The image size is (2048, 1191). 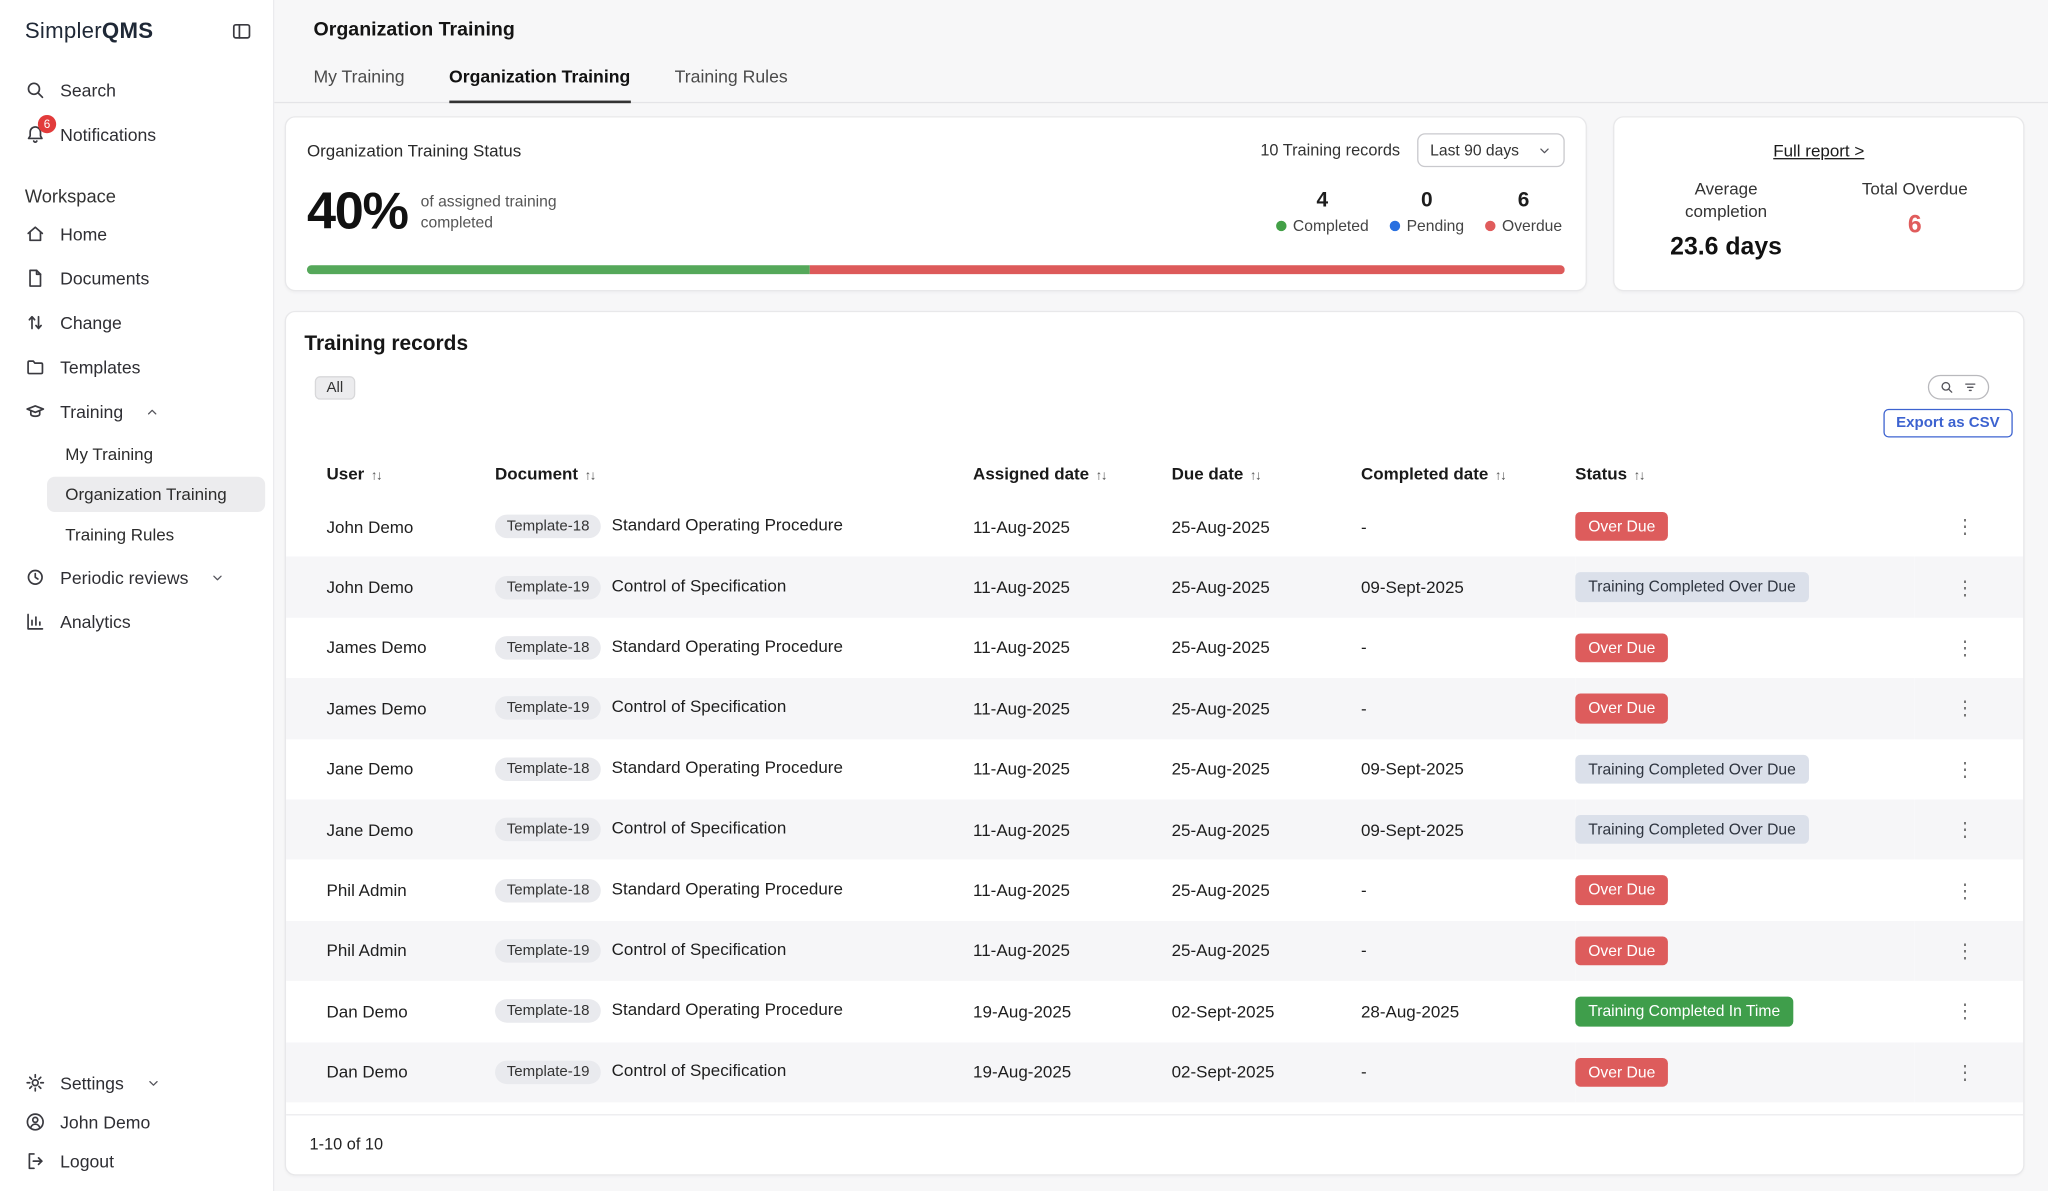 I want to click on sidebar-item-documents: Documents, so click(x=136, y=278).